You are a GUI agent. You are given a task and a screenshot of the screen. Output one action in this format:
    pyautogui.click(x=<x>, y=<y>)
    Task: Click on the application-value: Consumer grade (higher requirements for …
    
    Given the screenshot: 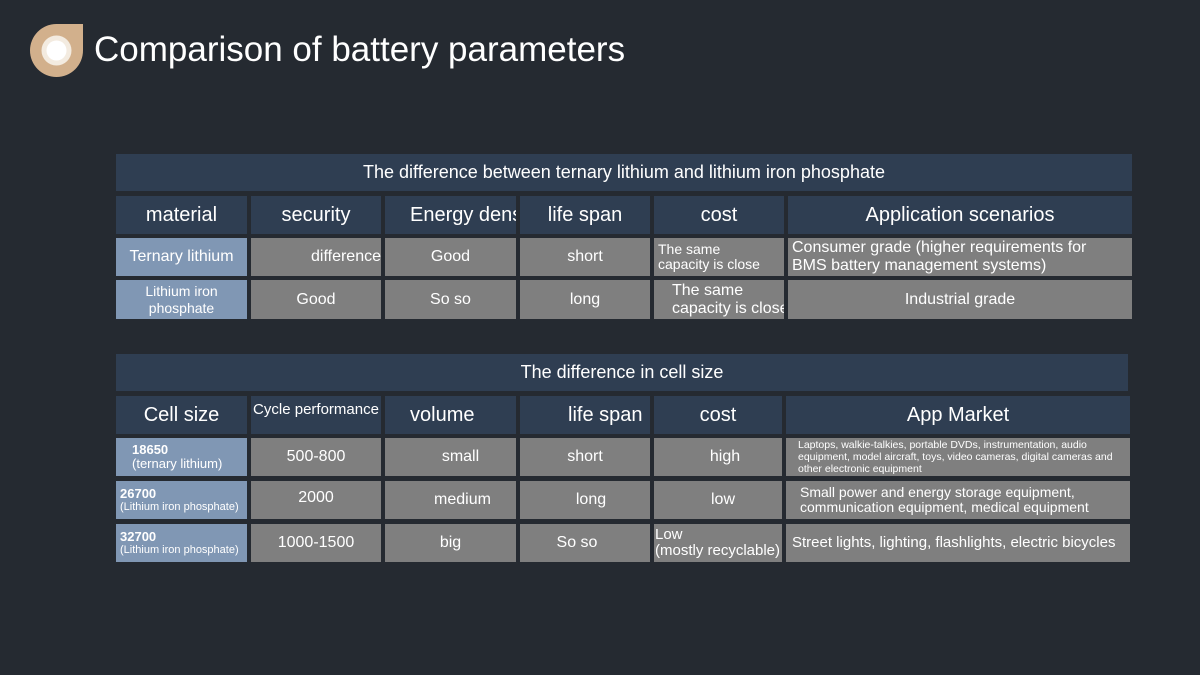 What is the action you would take?
    pyautogui.click(x=960, y=257)
    